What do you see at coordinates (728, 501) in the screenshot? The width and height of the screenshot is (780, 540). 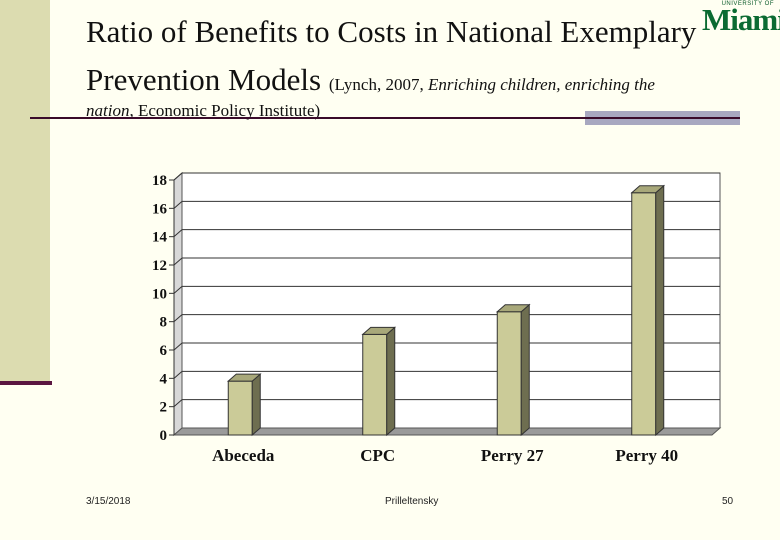 I see `footer-page-number: 50` at bounding box center [728, 501].